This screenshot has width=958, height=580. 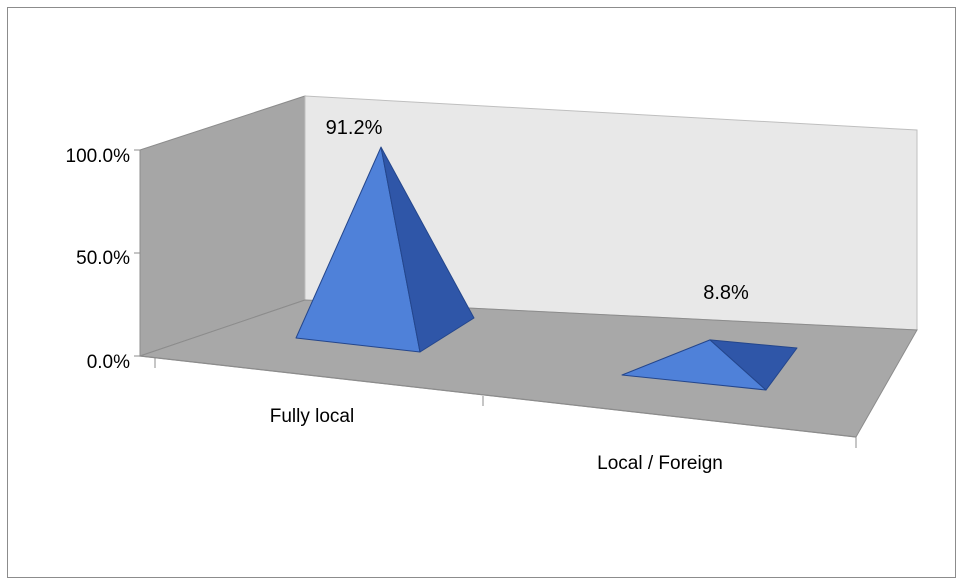 What do you see at coordinates (98, 156) in the screenshot?
I see `y-tick-label: 100.0%` at bounding box center [98, 156].